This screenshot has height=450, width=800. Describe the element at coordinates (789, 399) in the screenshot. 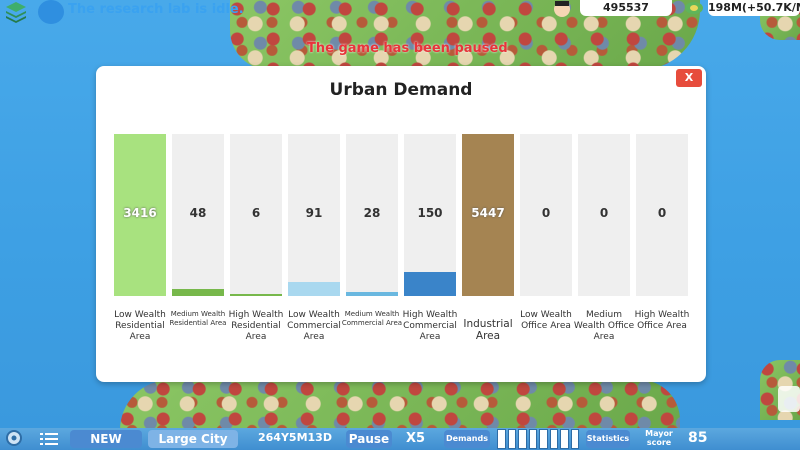

I see `map-corner-button` at that location.